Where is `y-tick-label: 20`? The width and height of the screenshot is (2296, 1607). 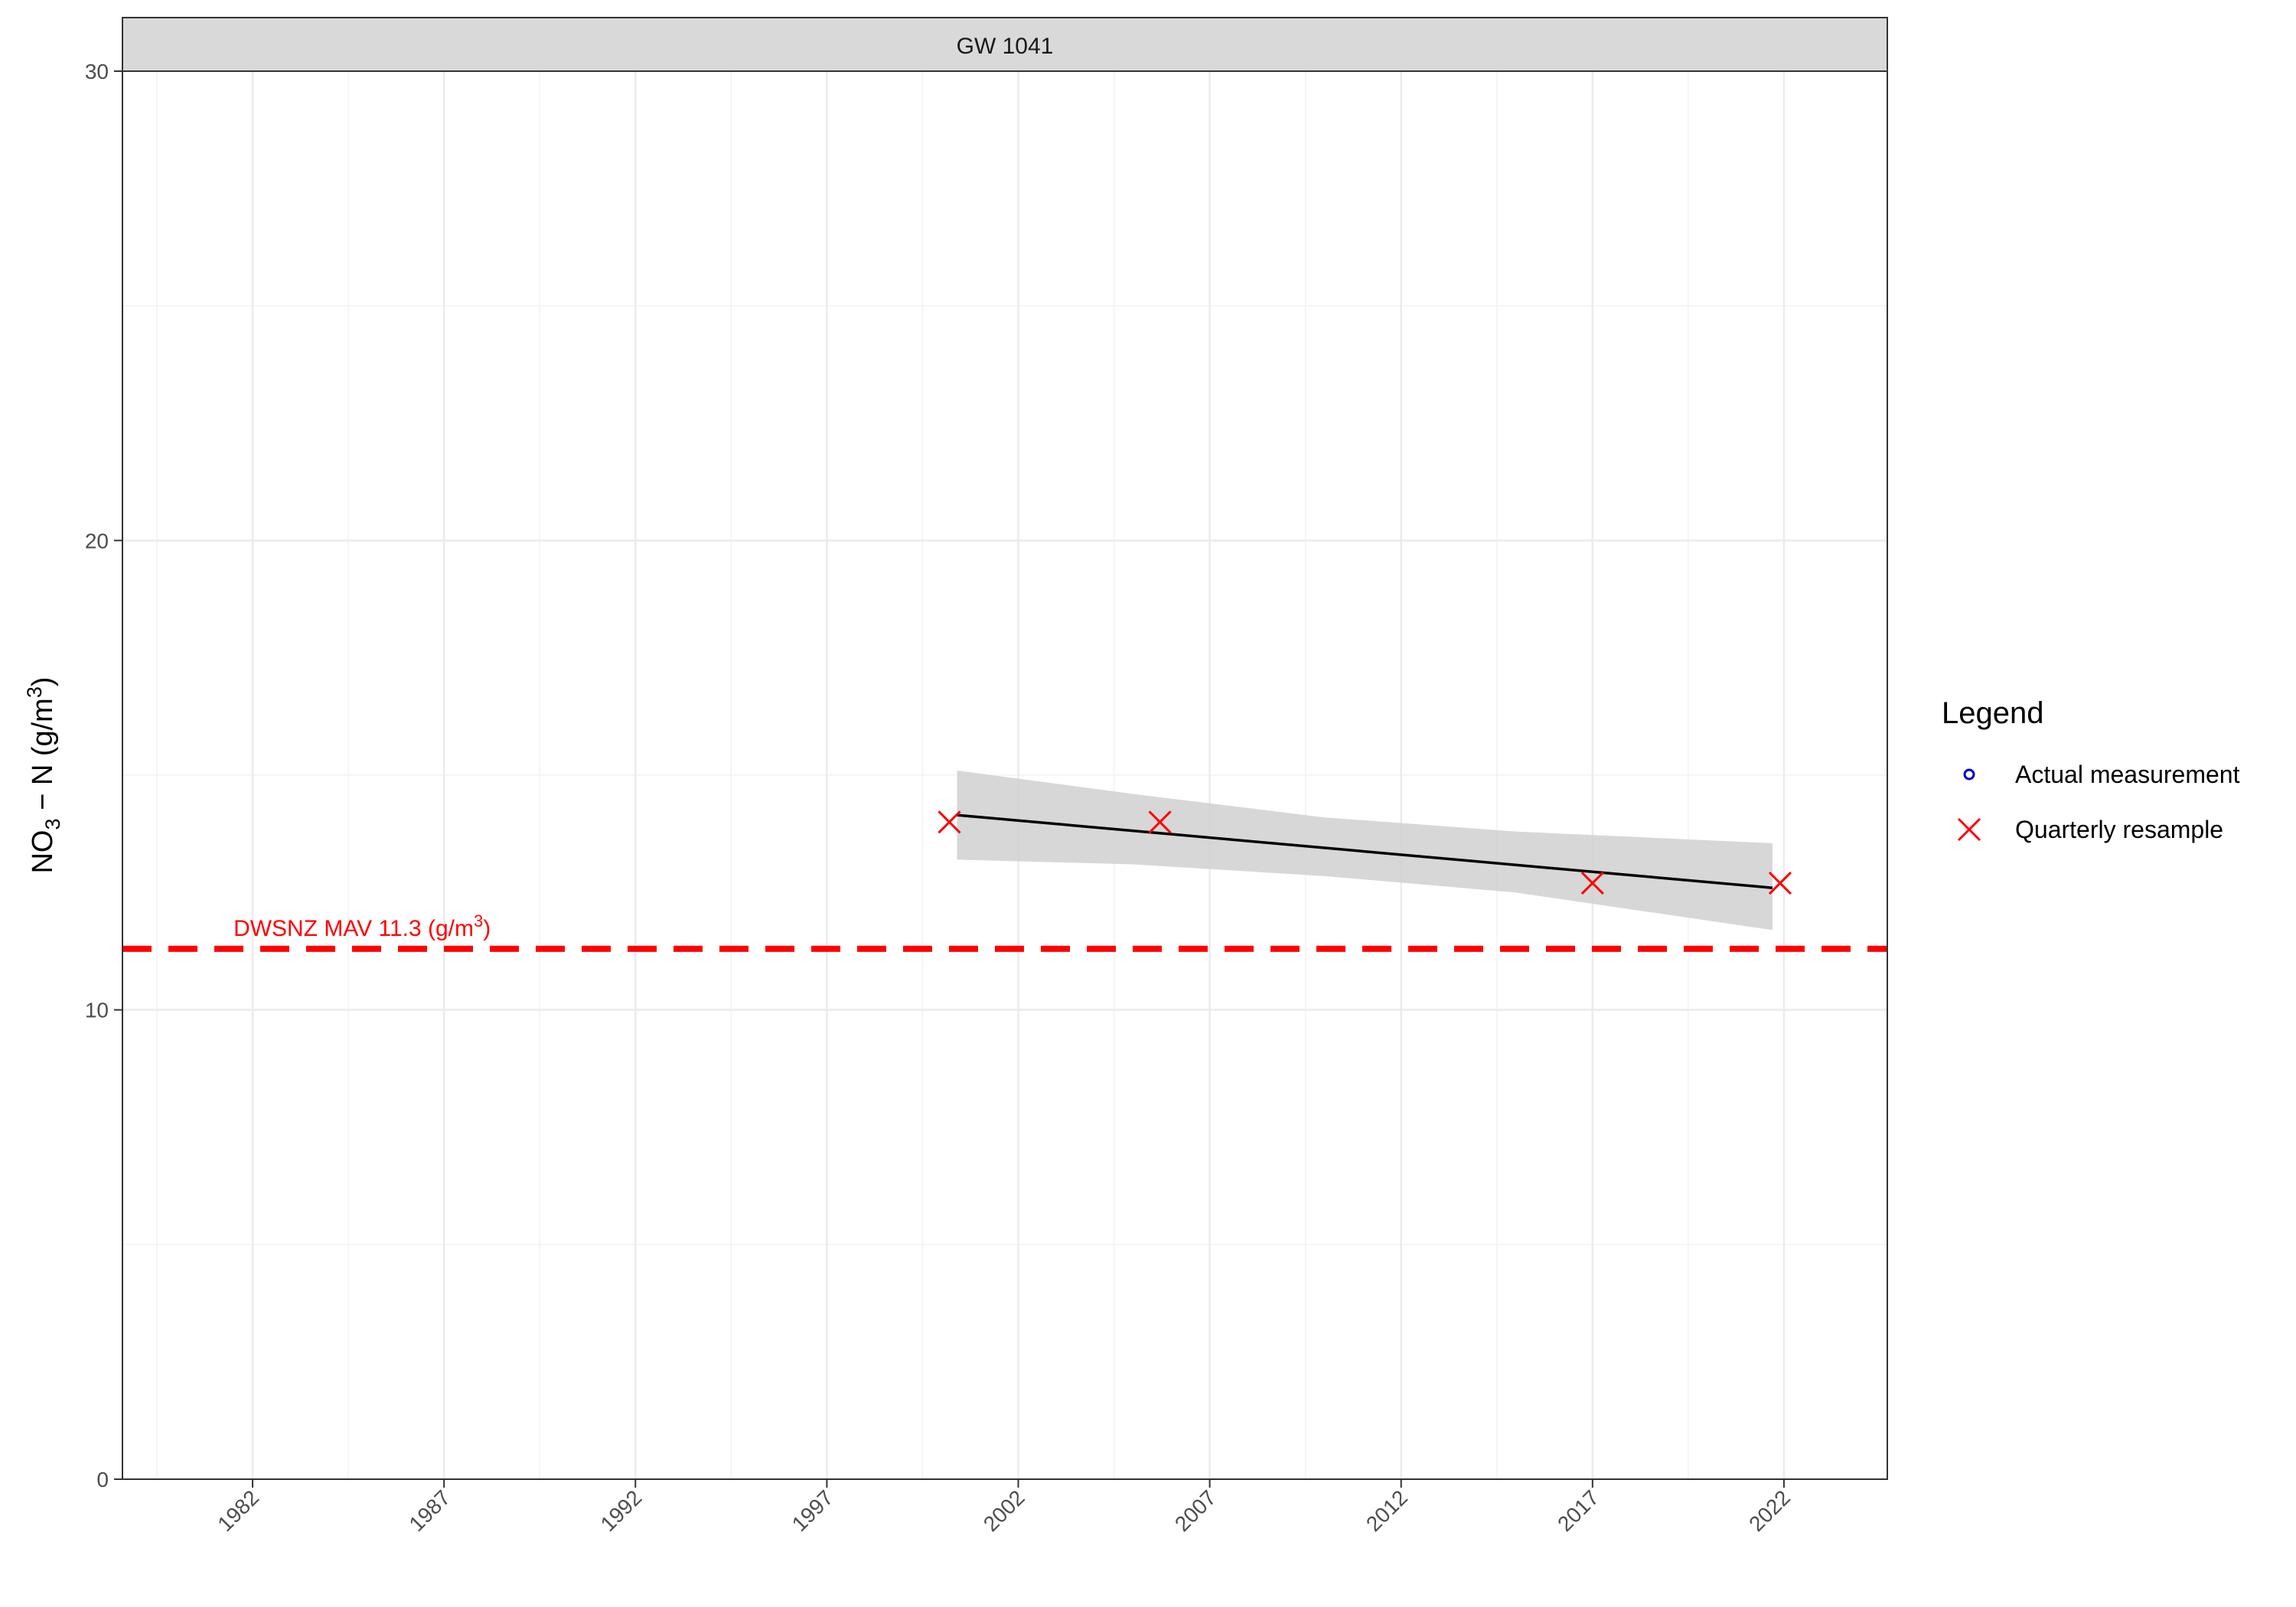
y-tick-label: 20 is located at coordinates (97, 541).